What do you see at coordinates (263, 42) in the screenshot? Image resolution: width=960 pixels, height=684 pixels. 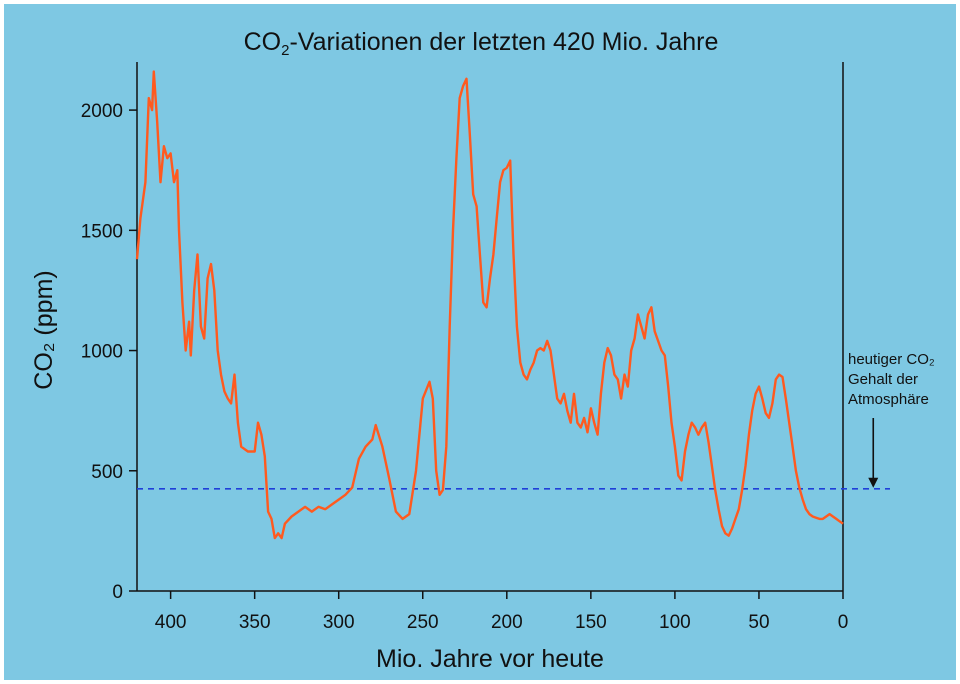 I see `title-prefix: CO` at bounding box center [263, 42].